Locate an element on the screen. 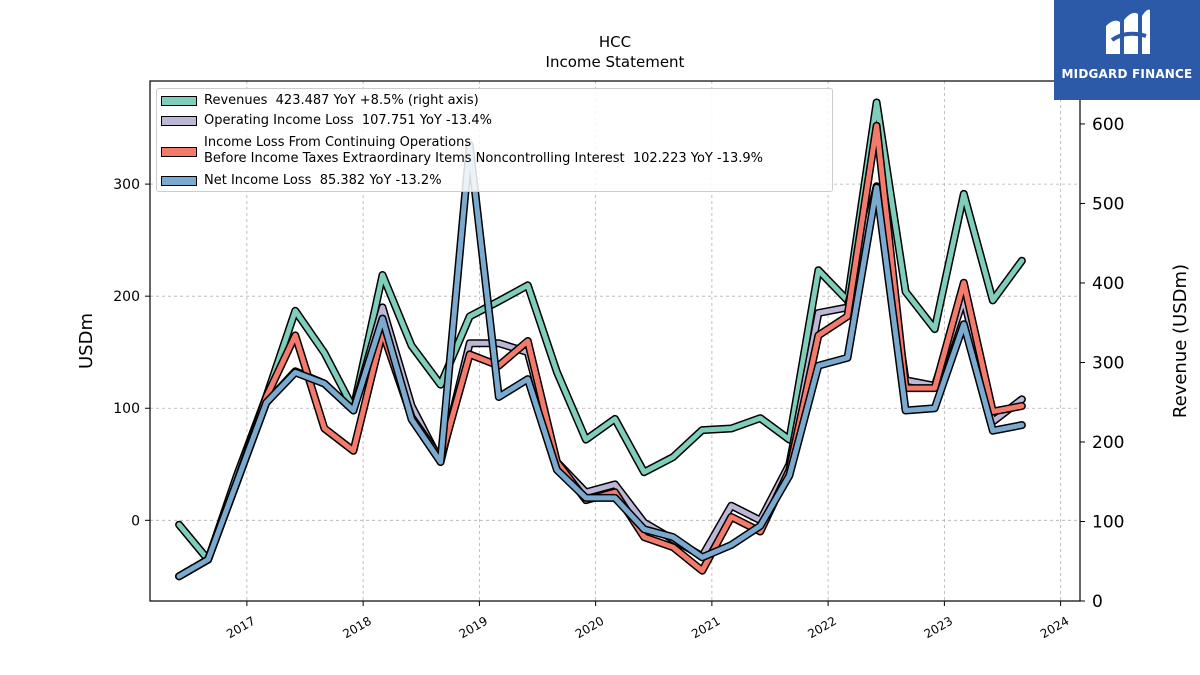  legend-swatch-pretax is located at coordinates (179, 152).